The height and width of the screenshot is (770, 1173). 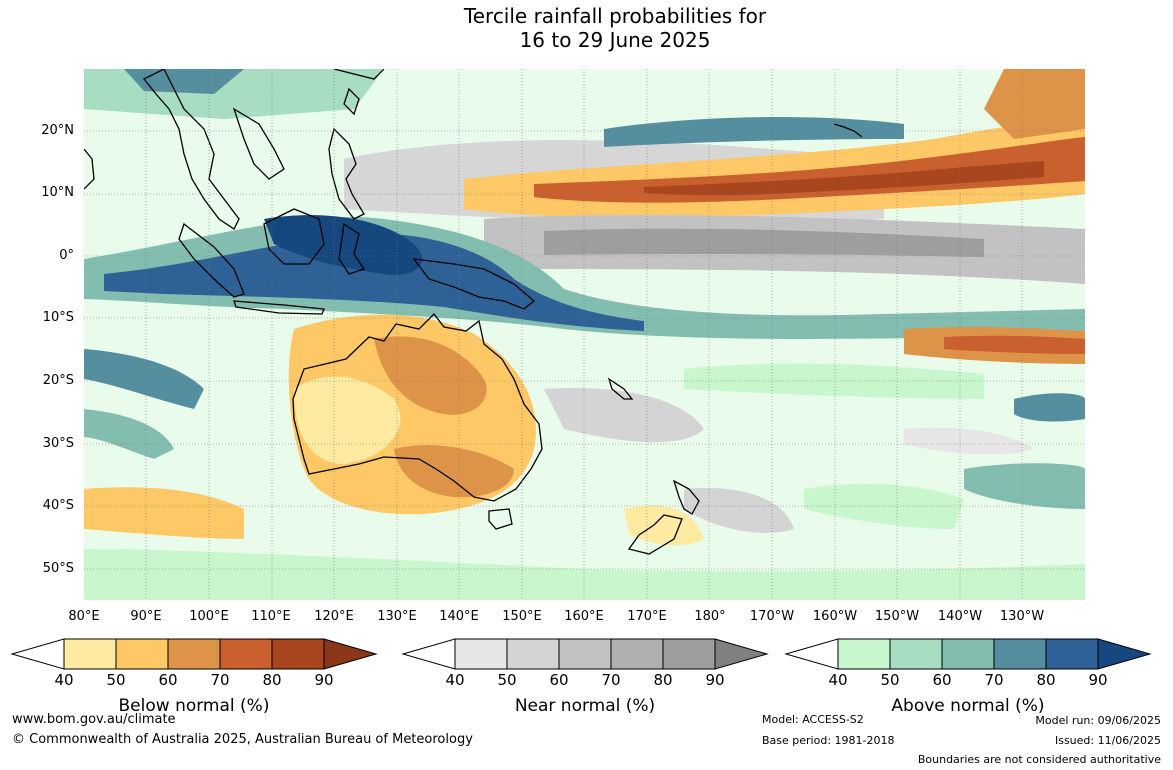 What do you see at coordinates (1098, 720) in the screenshot?
I see `model-run-text: Model run: 09/06/2025` at bounding box center [1098, 720].